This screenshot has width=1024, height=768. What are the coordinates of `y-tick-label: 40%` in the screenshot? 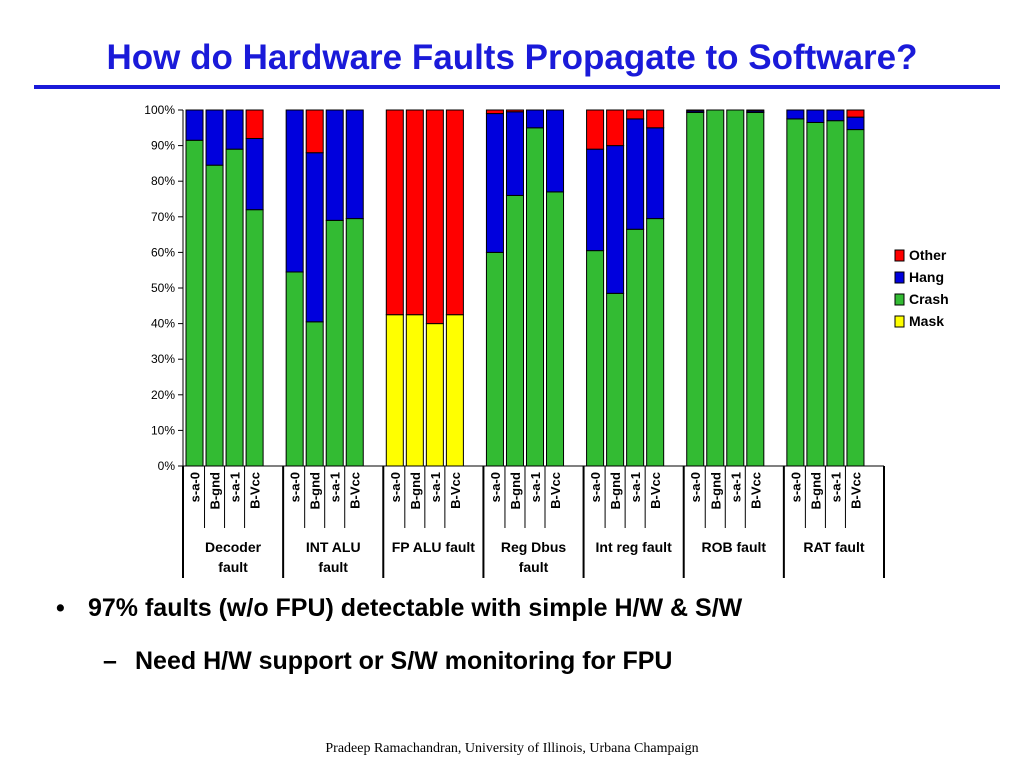 It's located at (163, 324).